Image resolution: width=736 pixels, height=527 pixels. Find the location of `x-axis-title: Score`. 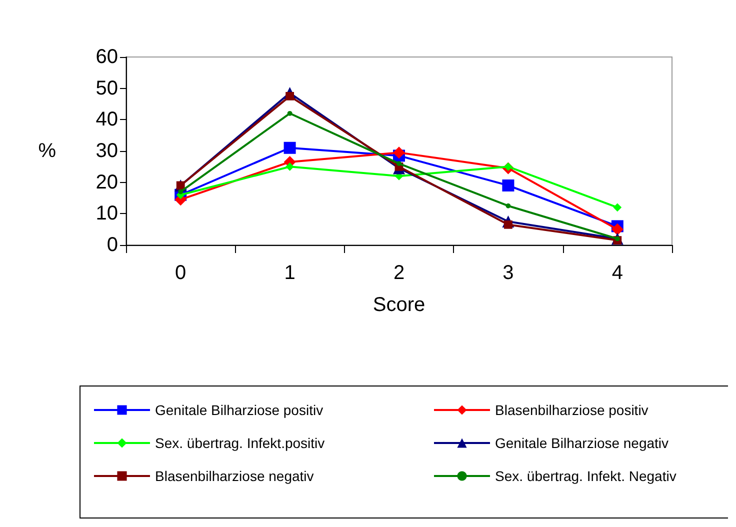

x-axis-title: Score is located at coordinates (399, 305).